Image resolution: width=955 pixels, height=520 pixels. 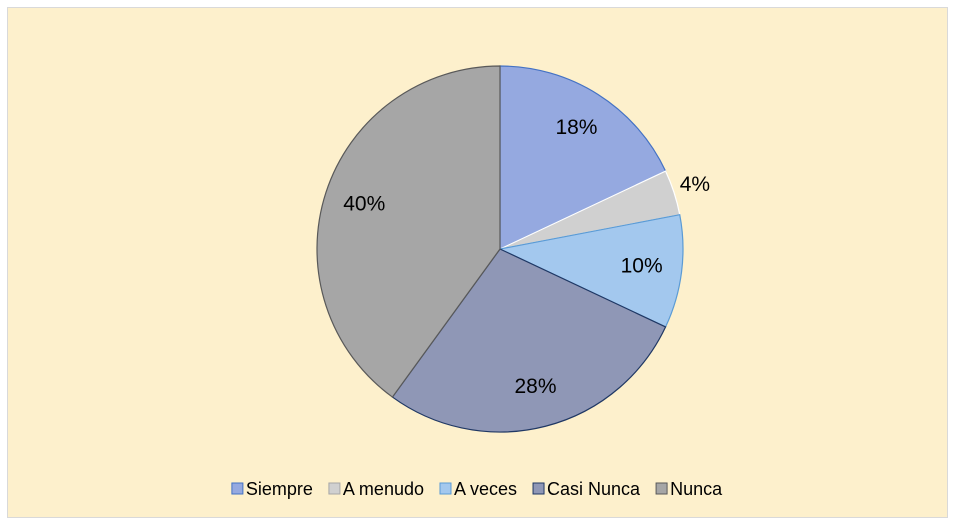 I want to click on legend-label: A menudo, so click(x=383, y=489).